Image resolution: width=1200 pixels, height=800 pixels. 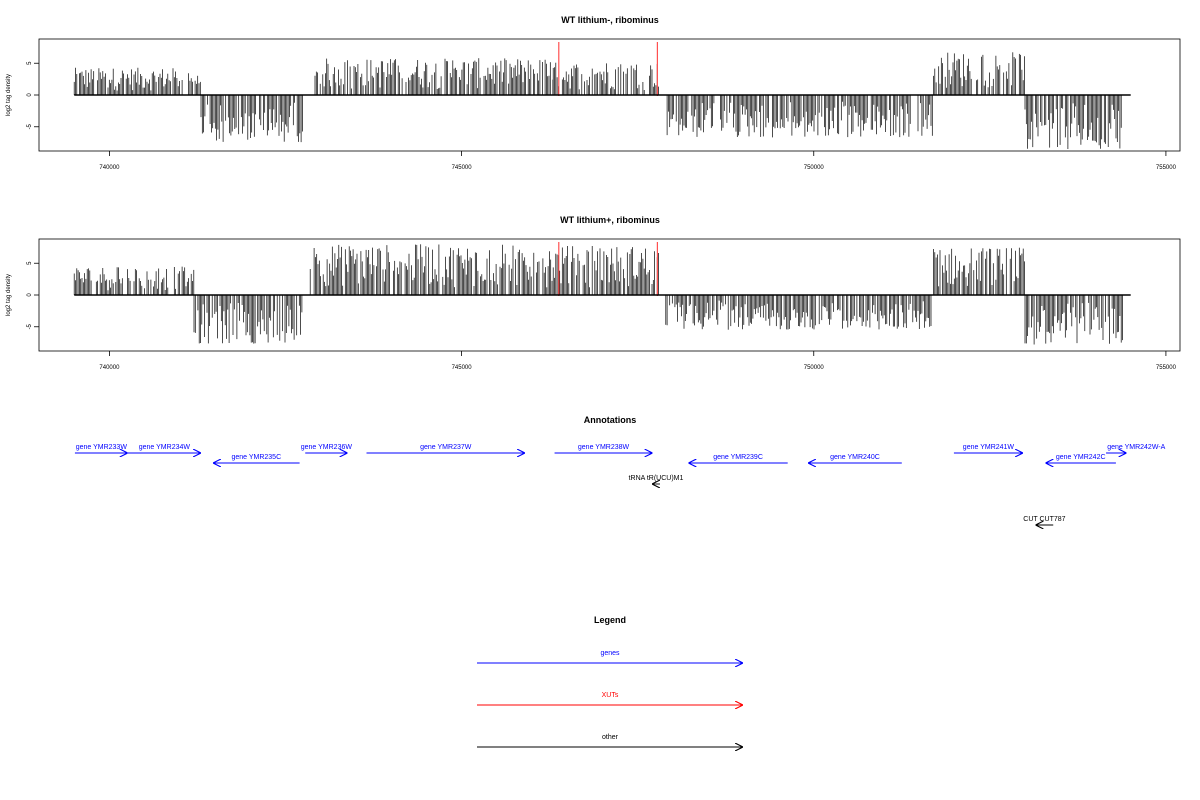 What do you see at coordinates (597, 100) in the screenshot?
I see `panel-1-bars` at bounding box center [597, 100].